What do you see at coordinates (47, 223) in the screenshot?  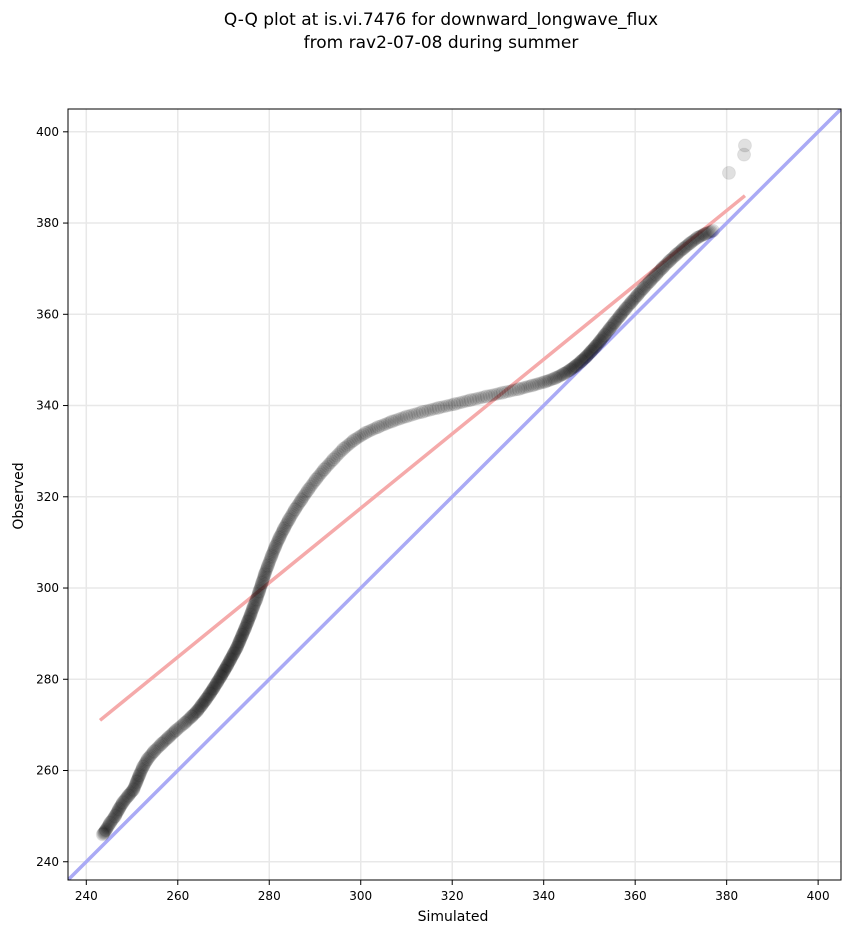 I see `y-tick-label: 380` at bounding box center [47, 223].